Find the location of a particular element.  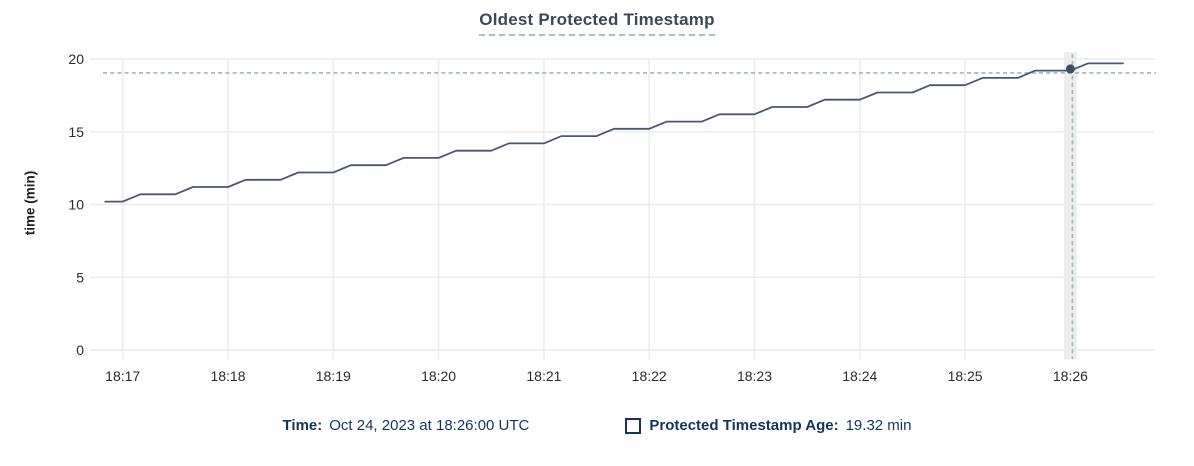

y-tick-label: 5 is located at coordinates (80, 277).